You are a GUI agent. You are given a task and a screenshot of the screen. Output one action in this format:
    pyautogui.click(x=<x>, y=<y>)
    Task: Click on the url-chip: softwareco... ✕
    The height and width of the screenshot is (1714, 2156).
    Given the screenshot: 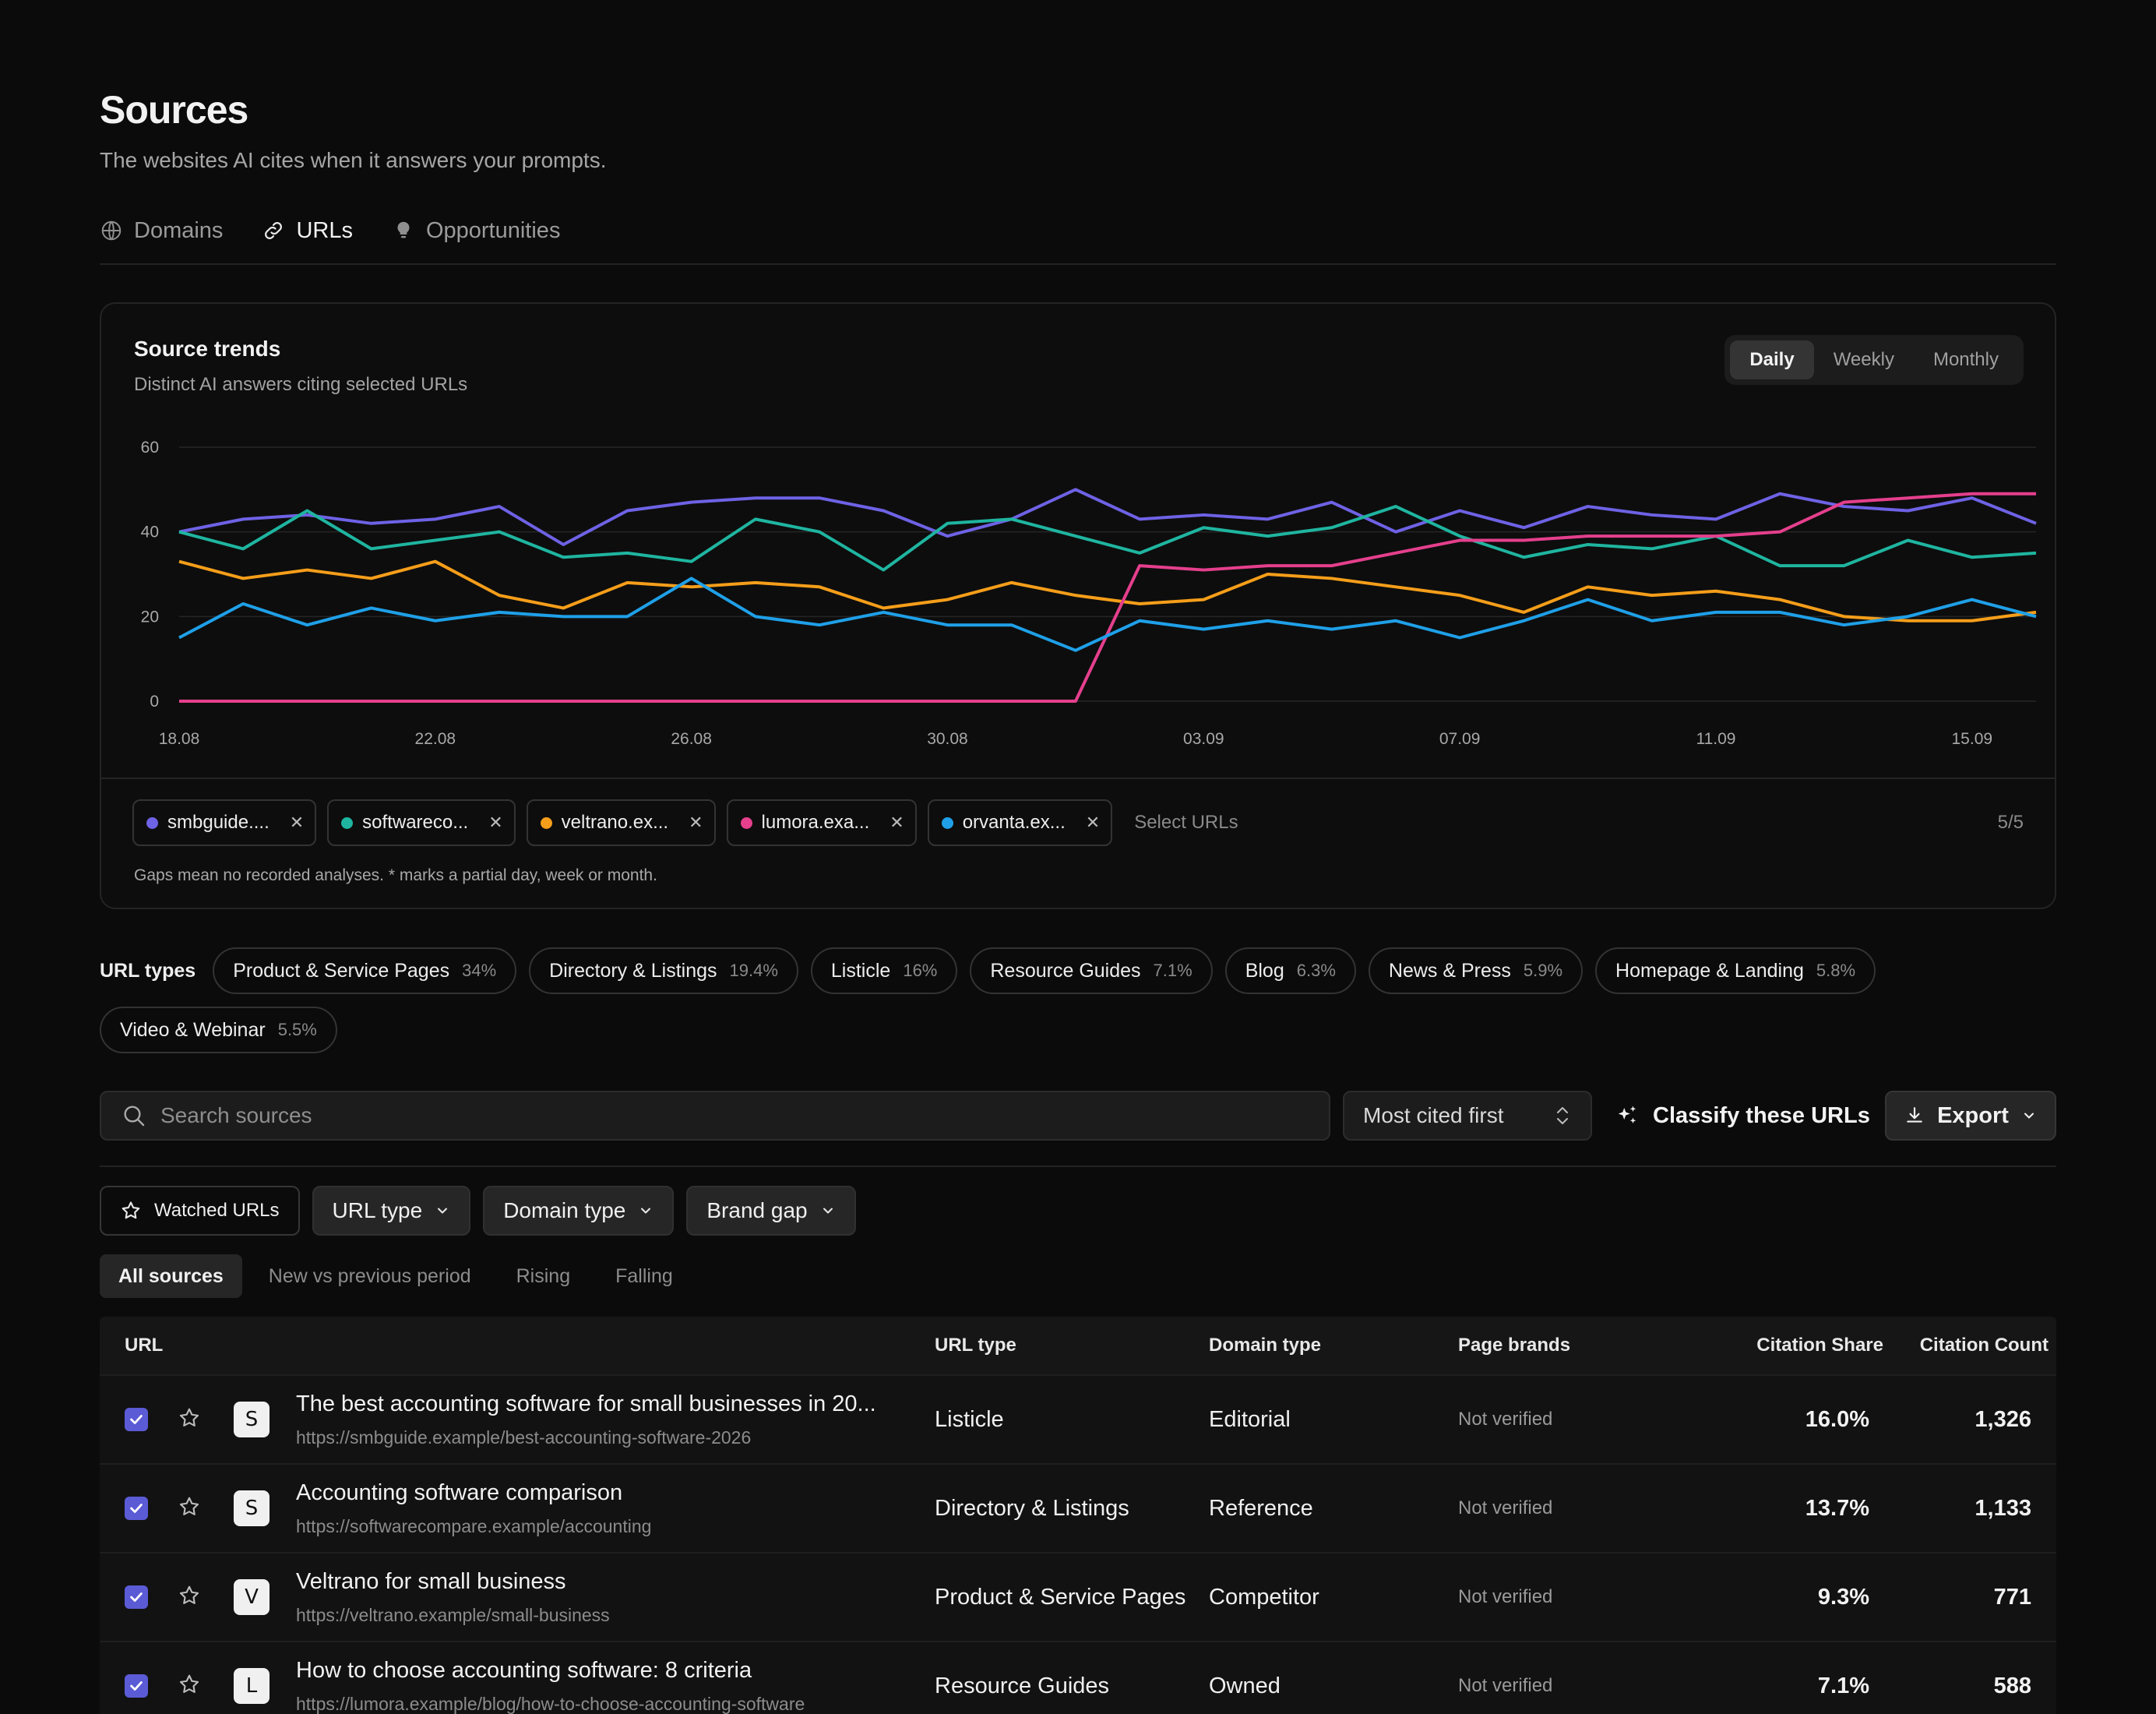 What is the action you would take?
    pyautogui.click(x=421, y=822)
    